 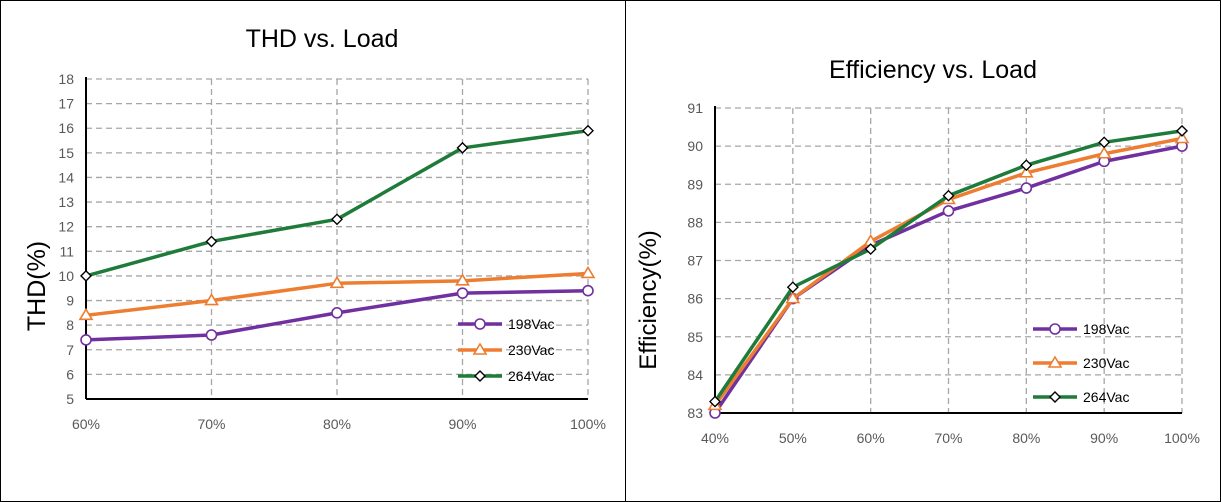 What do you see at coordinates (37, 286) in the screenshot?
I see `thd-y-axis-label: THD(%)` at bounding box center [37, 286].